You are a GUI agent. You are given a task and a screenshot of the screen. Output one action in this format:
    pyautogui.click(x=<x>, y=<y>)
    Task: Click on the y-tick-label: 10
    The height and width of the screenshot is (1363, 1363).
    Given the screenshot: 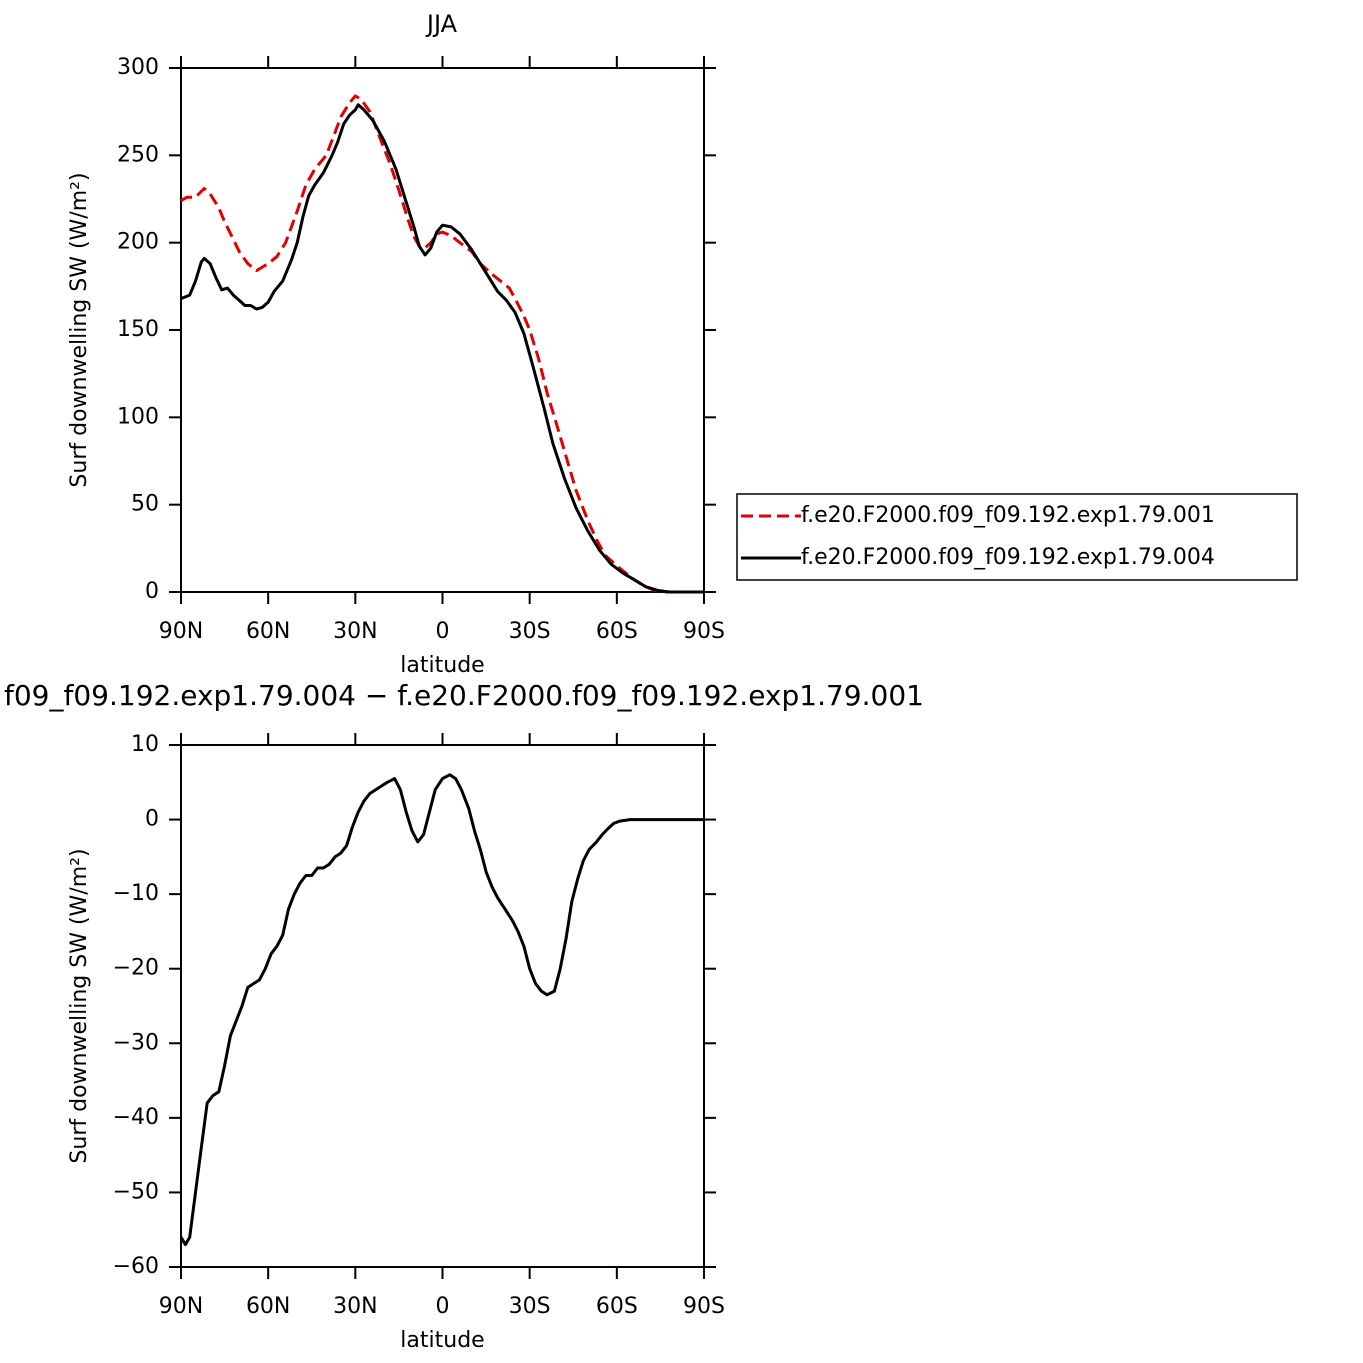 What is the action you would take?
    pyautogui.click(x=145, y=744)
    